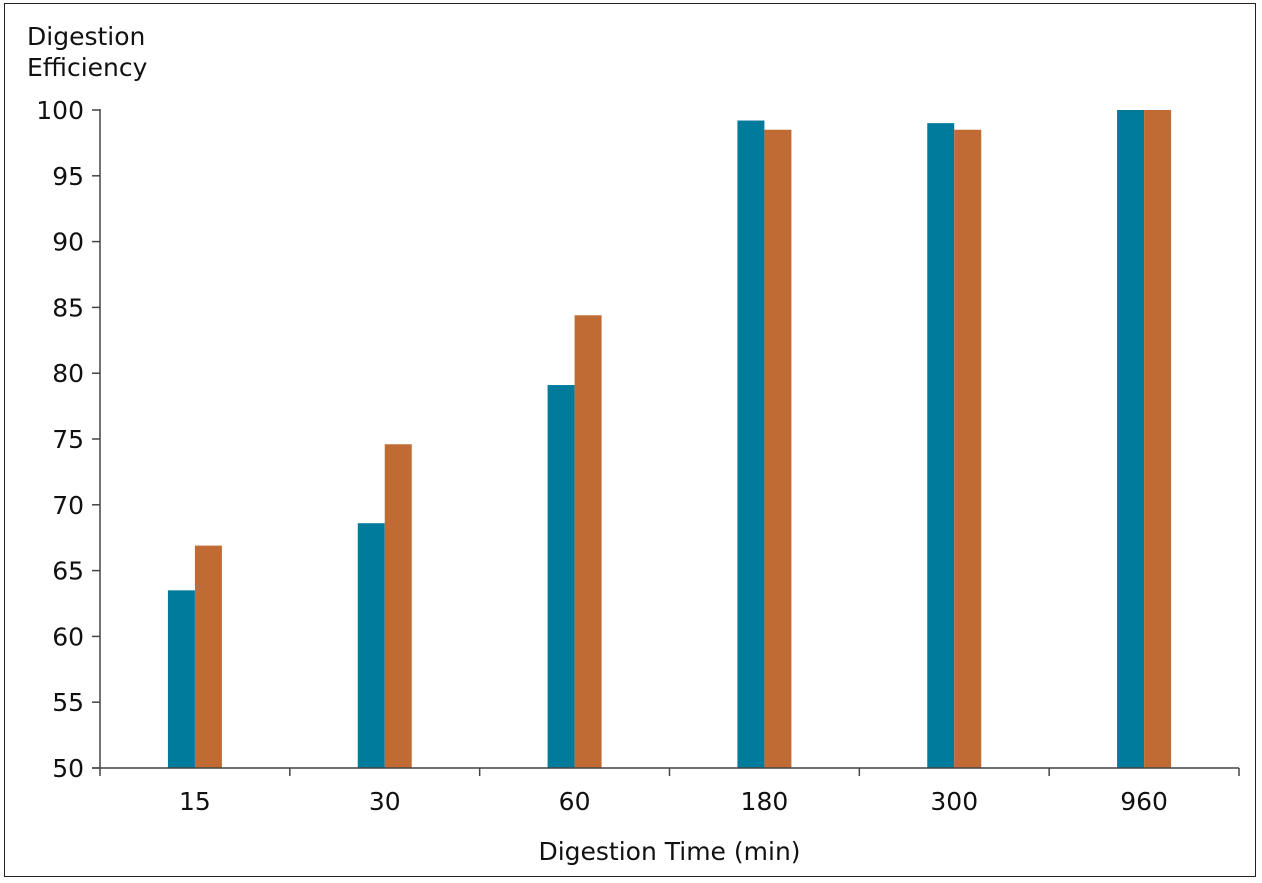  Describe the element at coordinates (765, 801) in the screenshot. I see `x-tick-label: 180` at that location.